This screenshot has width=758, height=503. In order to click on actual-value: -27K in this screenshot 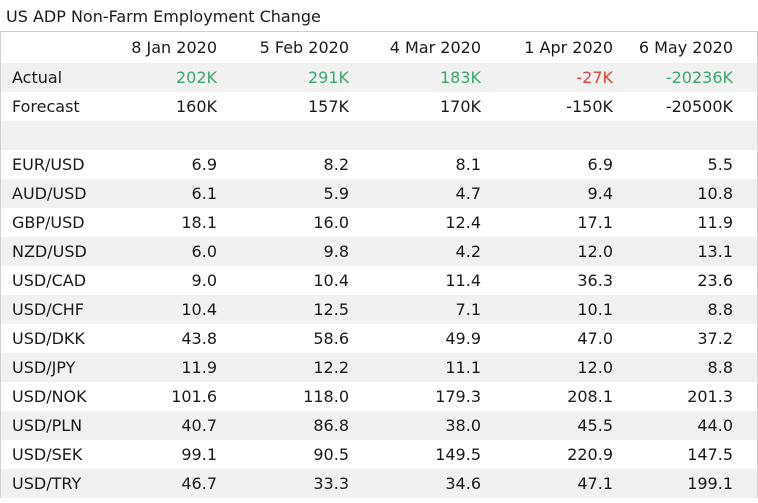, I will do `click(594, 77)`.